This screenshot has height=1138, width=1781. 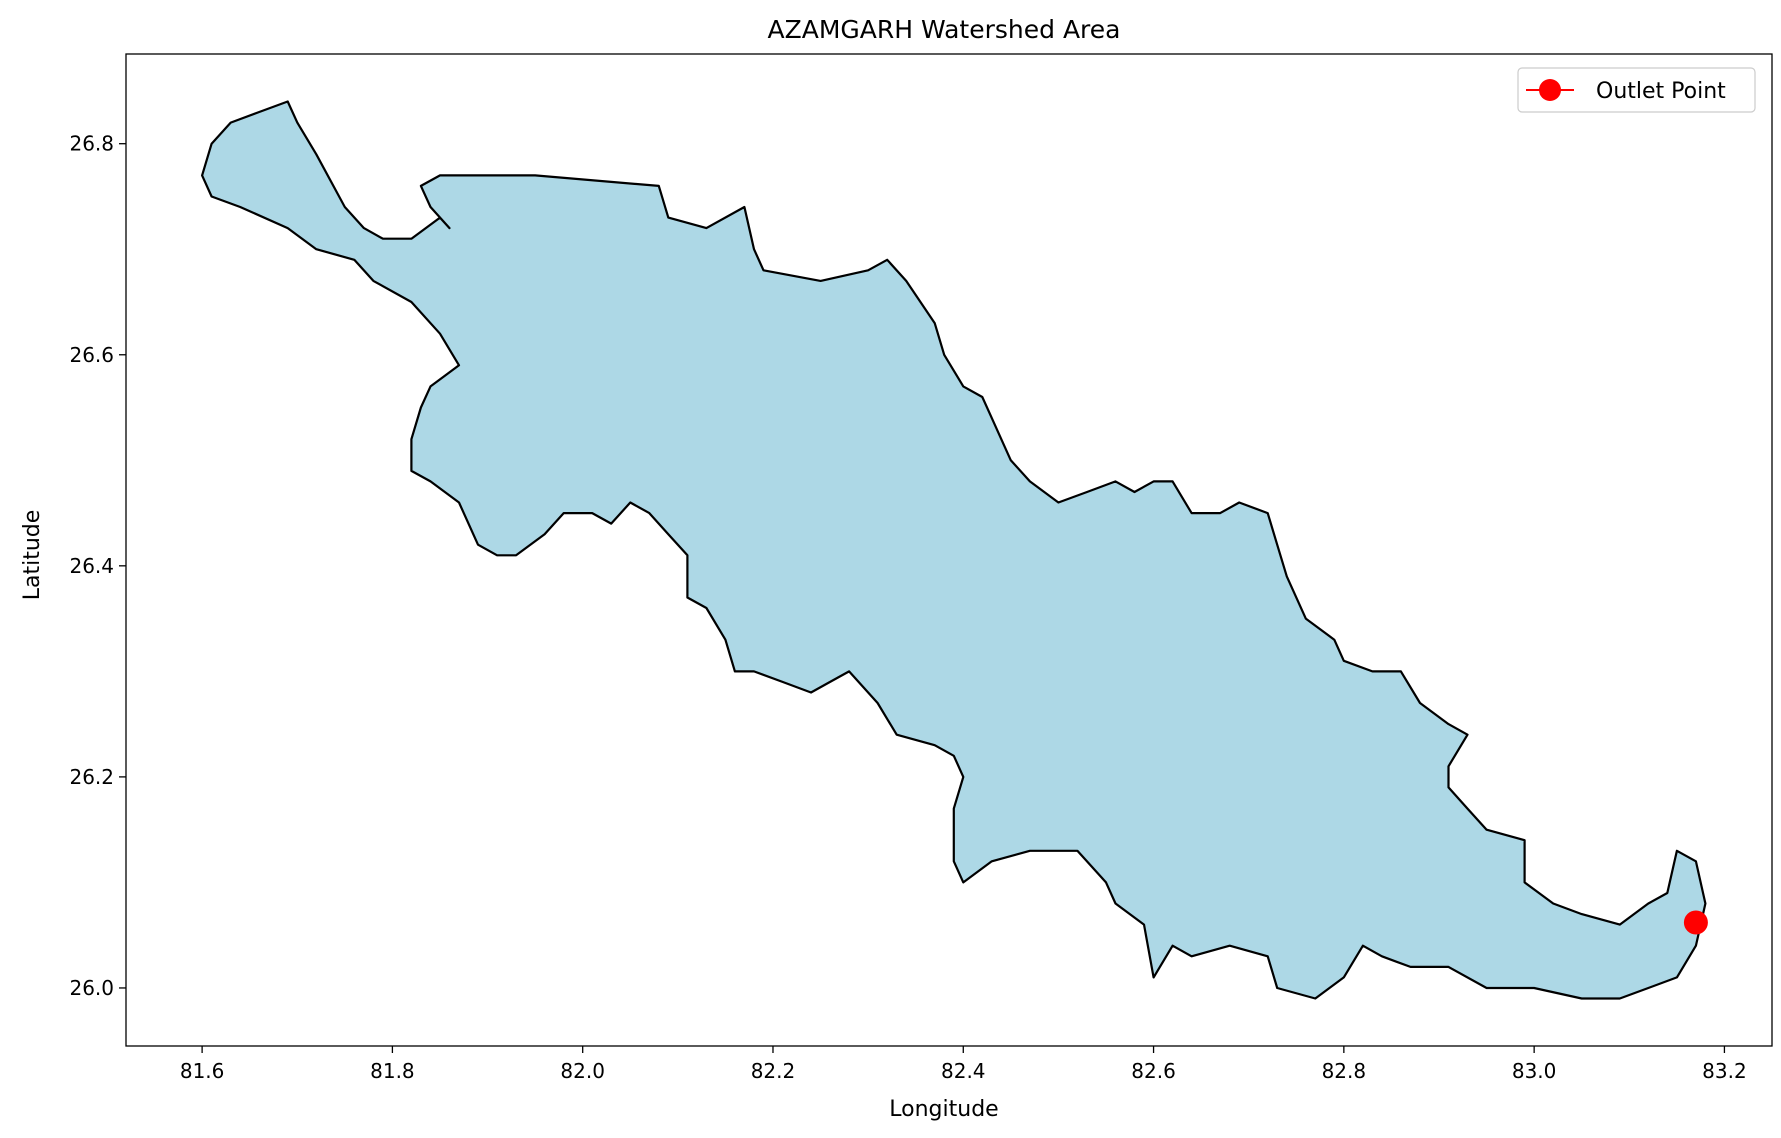 I want to click on x-axis-label: Longitude, so click(x=943, y=1109).